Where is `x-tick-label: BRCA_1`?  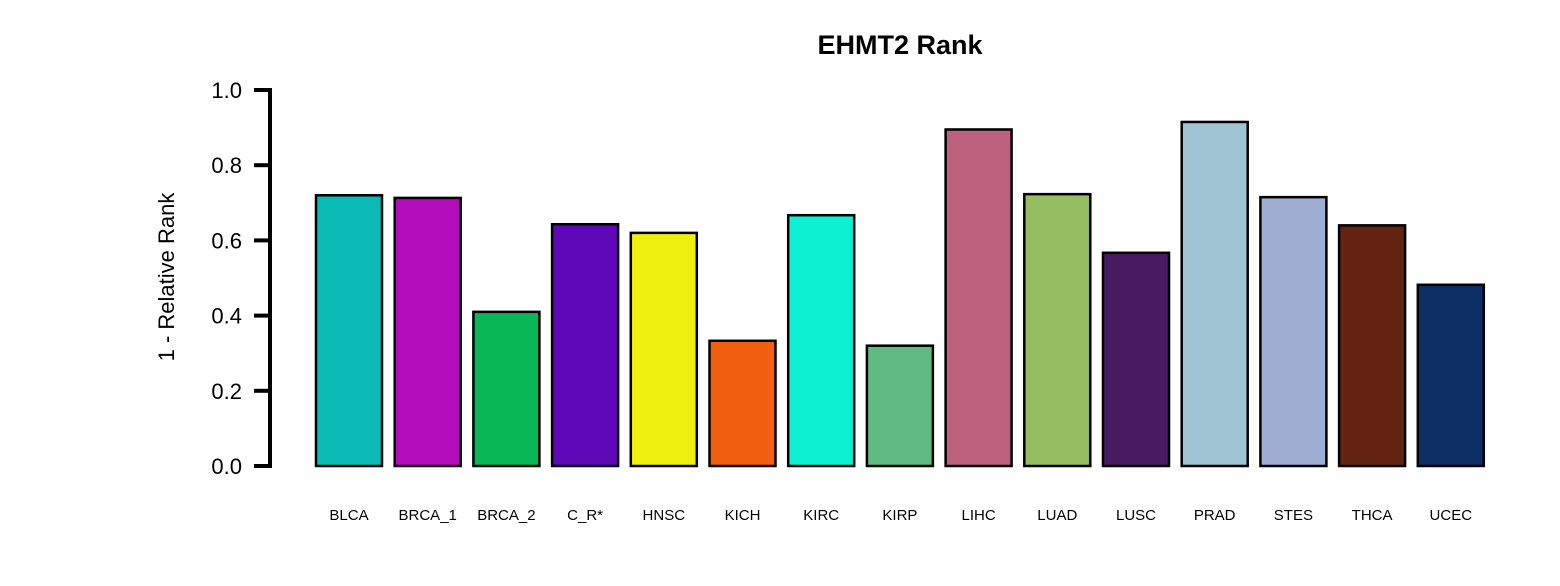
x-tick-label: BRCA_1 is located at coordinates (428, 515).